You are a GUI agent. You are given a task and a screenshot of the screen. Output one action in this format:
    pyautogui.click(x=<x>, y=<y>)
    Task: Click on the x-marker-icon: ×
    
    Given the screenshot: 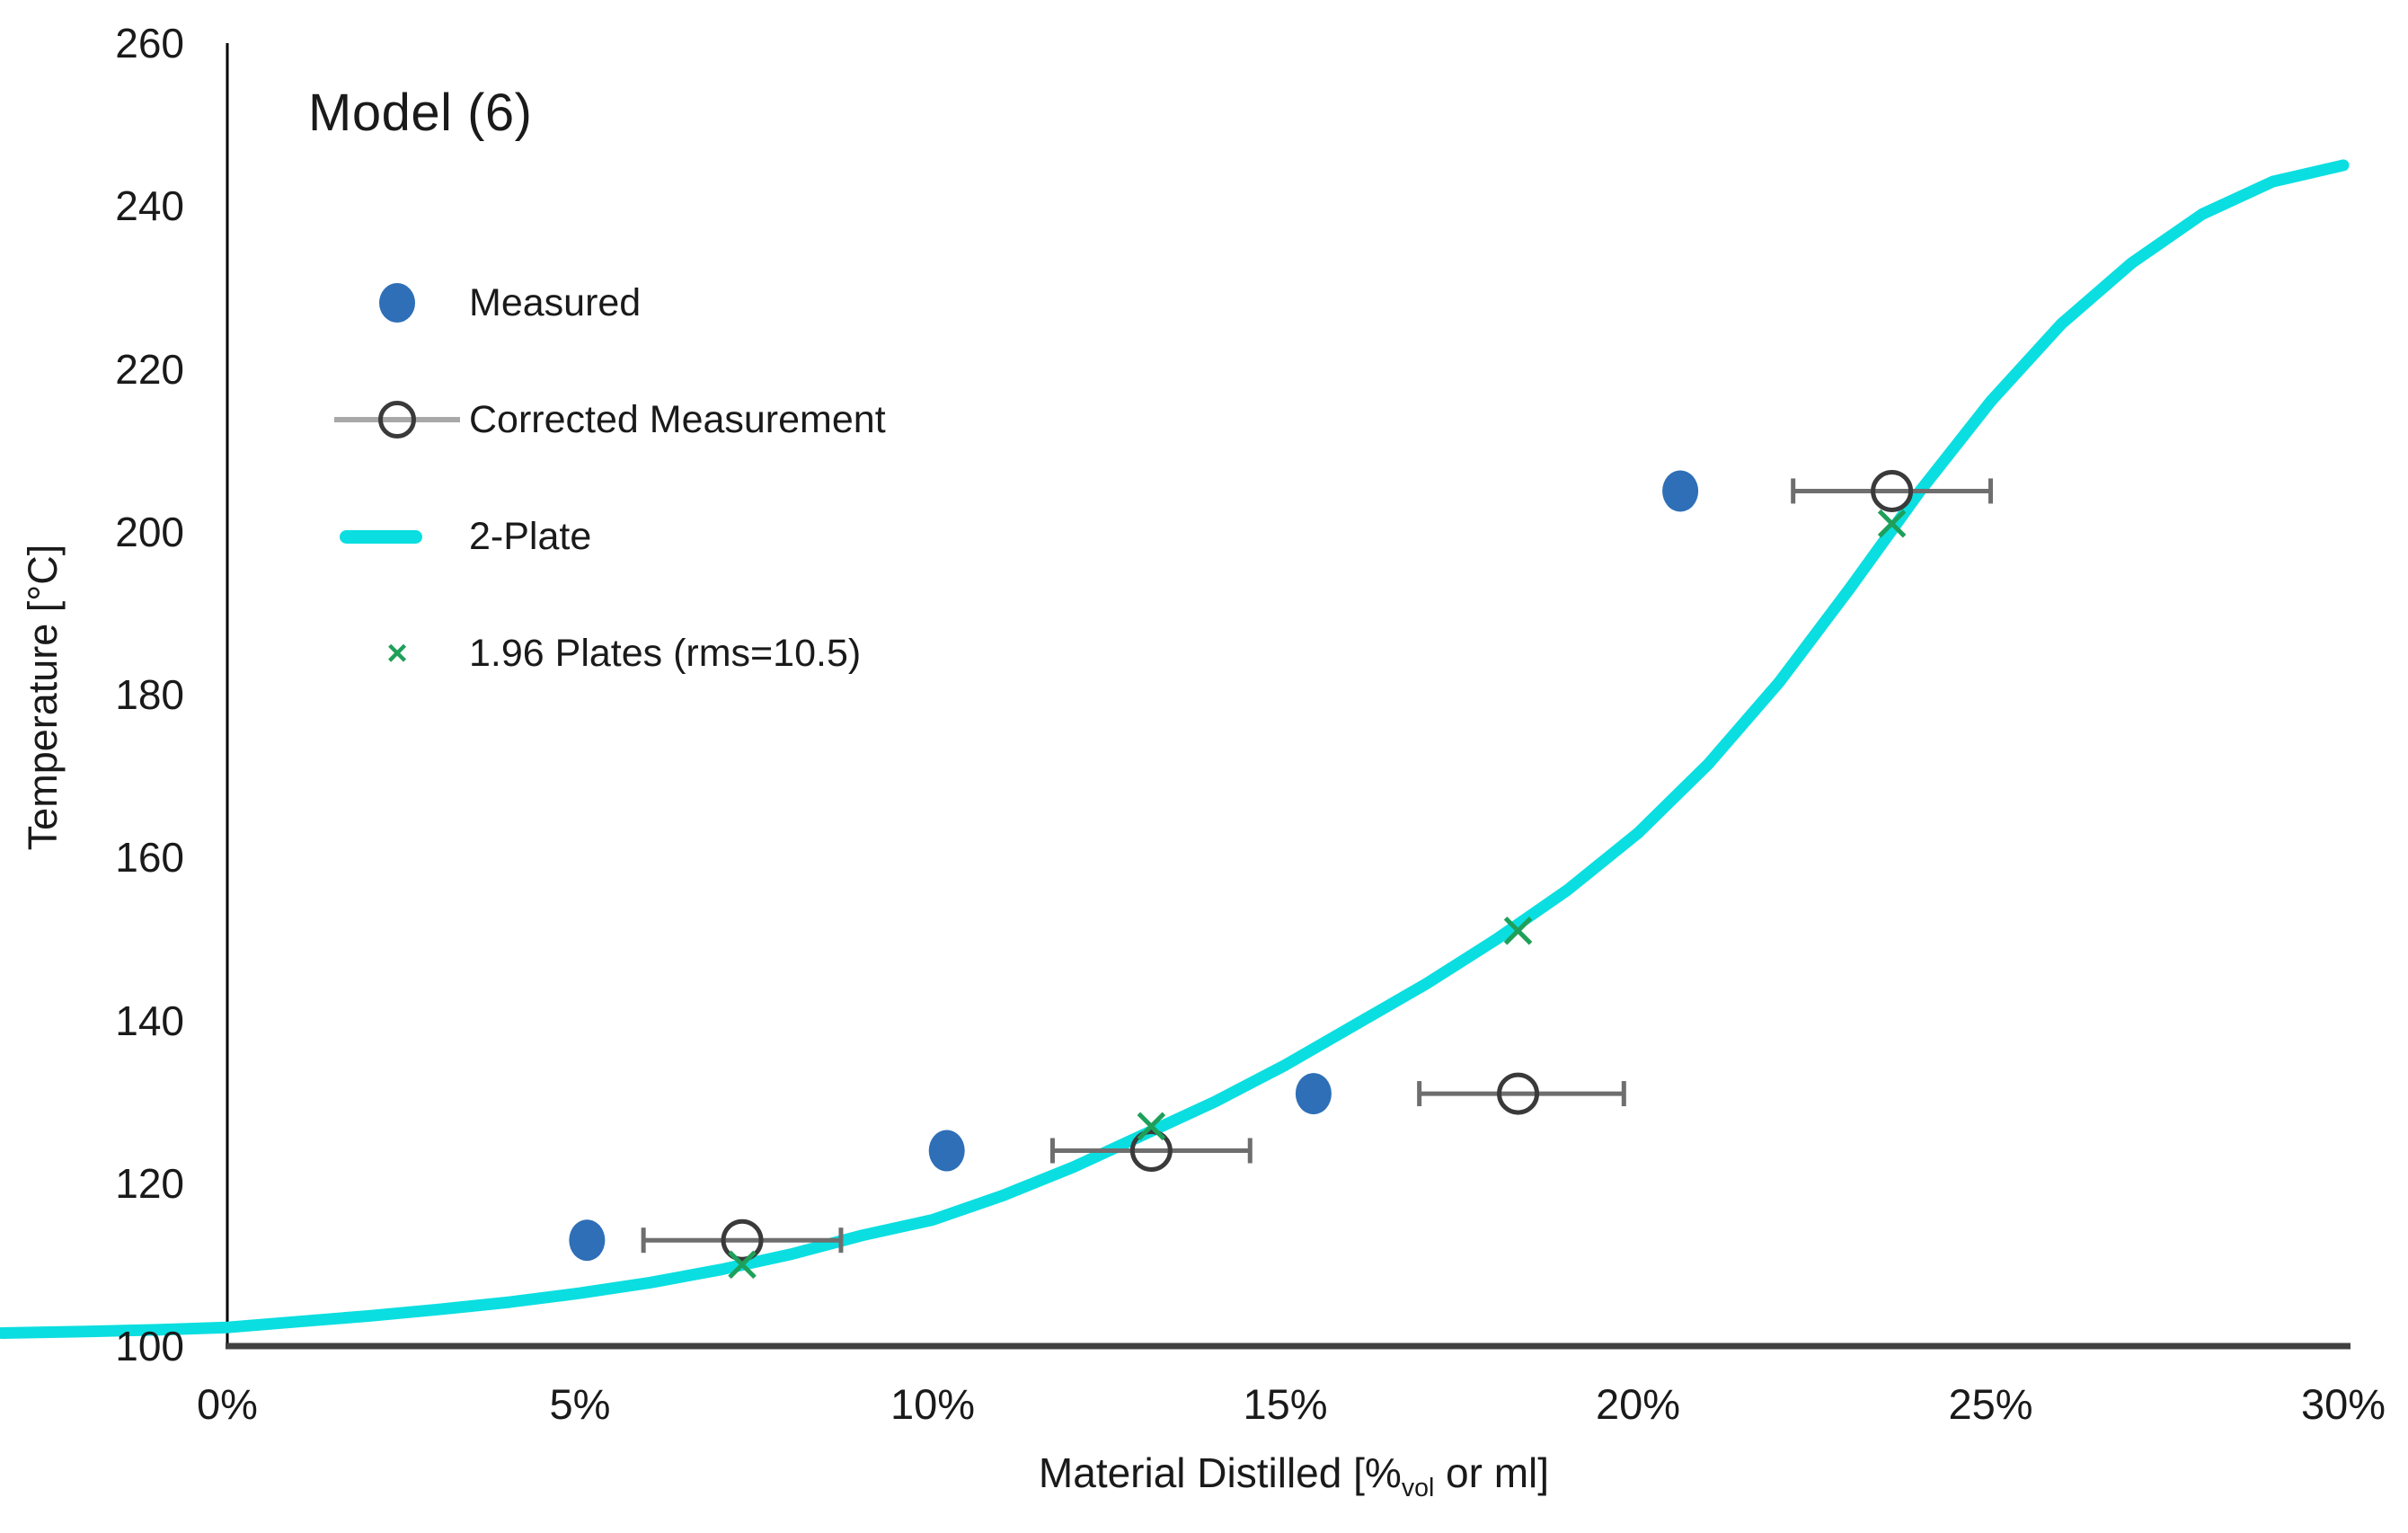 What is the action you would take?
    pyautogui.click(x=397, y=653)
    